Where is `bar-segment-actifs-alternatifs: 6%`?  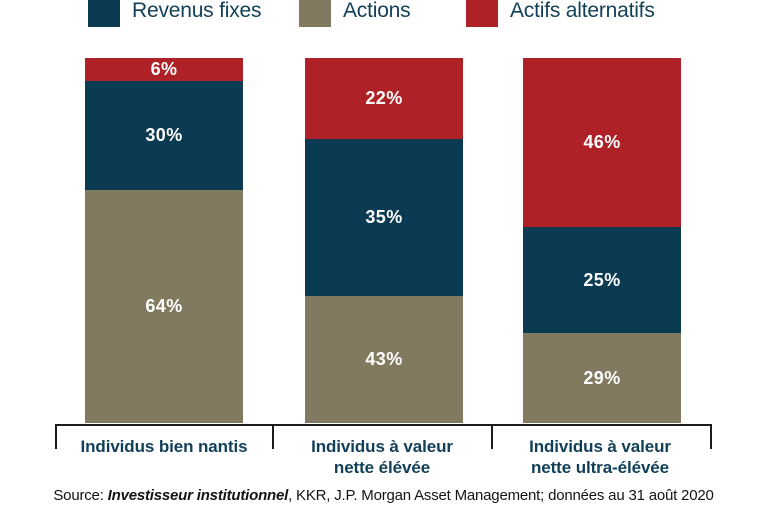
bar-segment-actifs-alternatifs: 6% is located at coordinates (164, 69).